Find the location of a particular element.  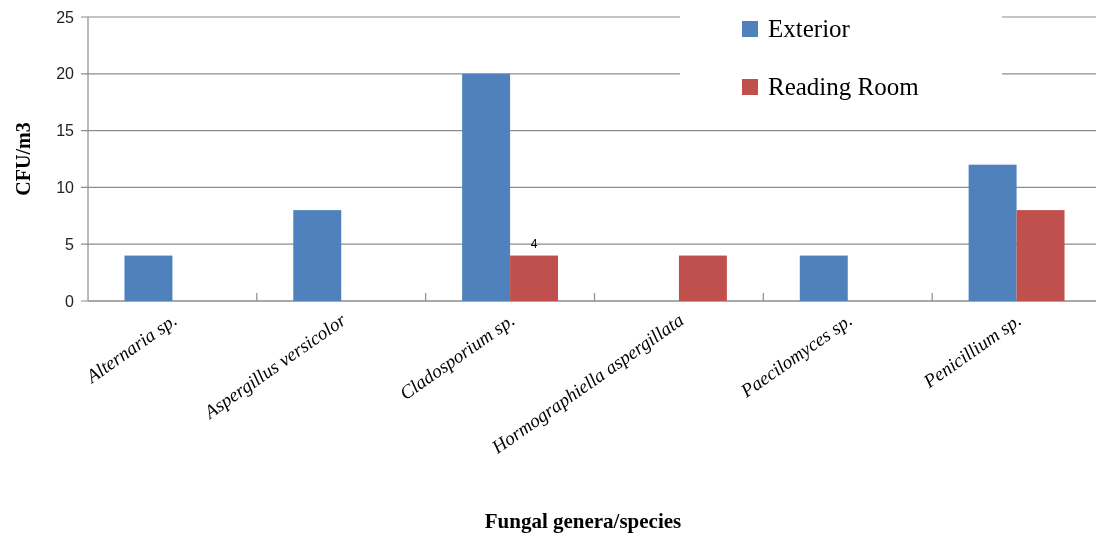

legend-label: Exterior is located at coordinates (809, 28).